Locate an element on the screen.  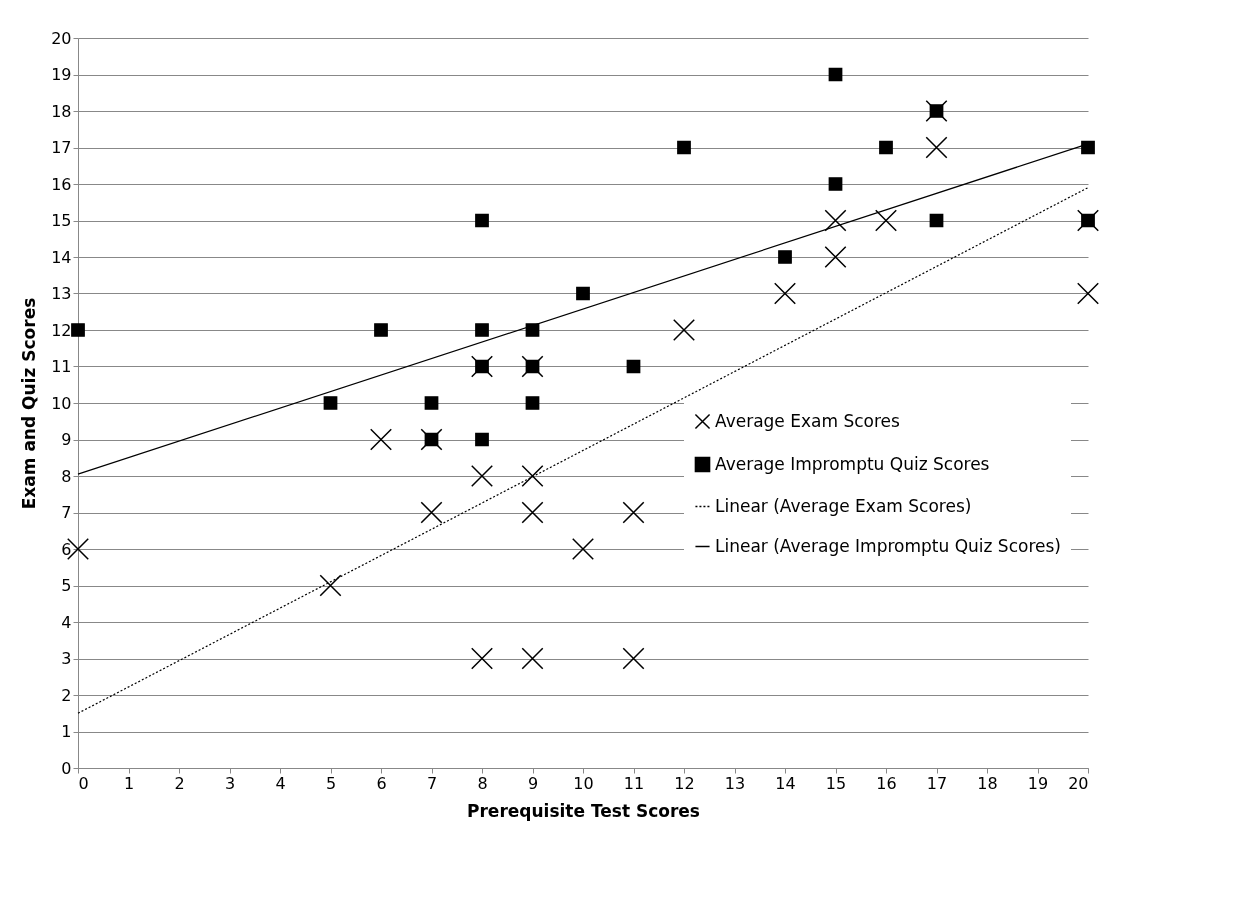
x-tick-label: 9 is located at coordinates (533, 783).